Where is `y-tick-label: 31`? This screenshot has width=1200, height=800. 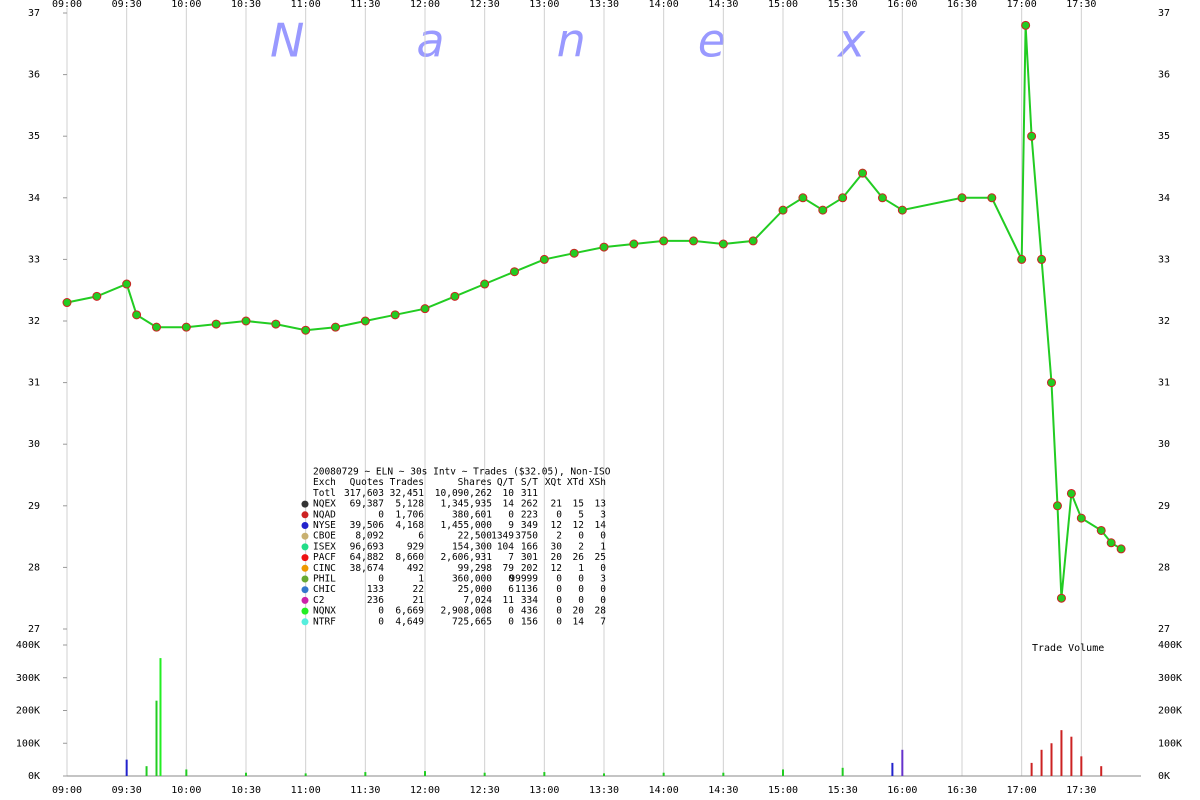 y-tick-label: 31 is located at coordinates (1164, 383).